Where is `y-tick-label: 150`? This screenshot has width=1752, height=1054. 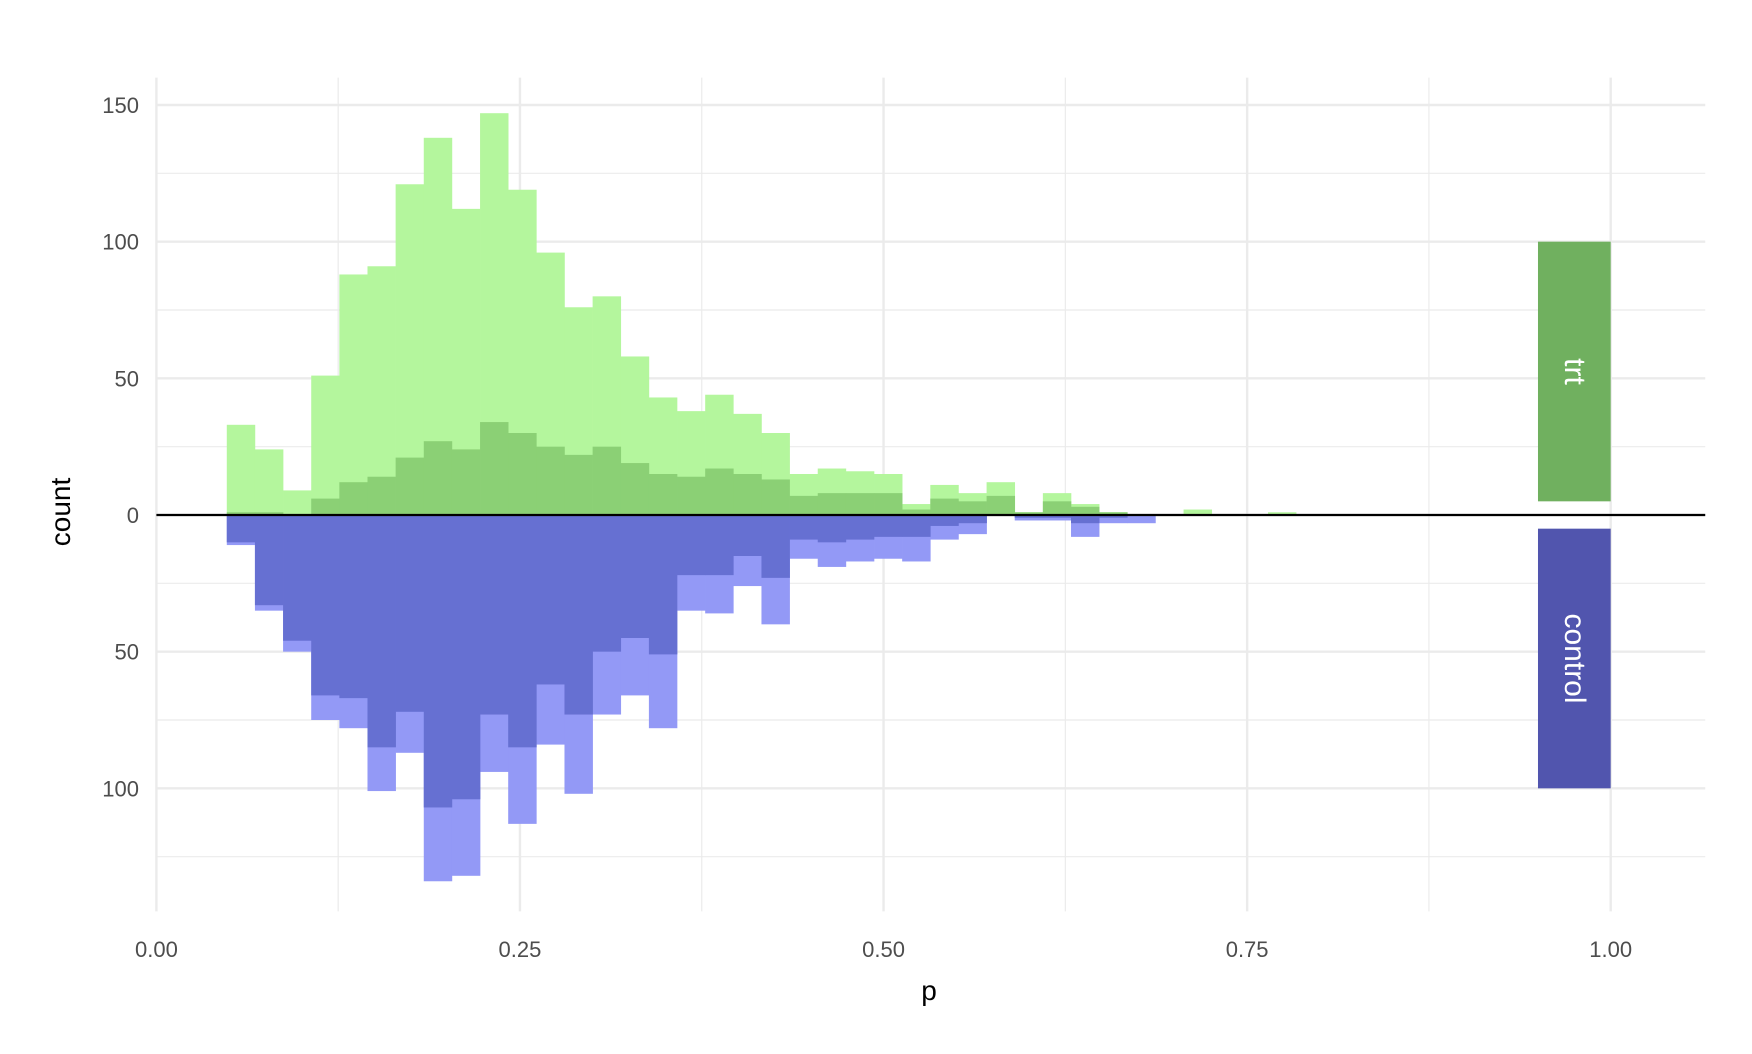
y-tick-label: 150 is located at coordinates (120, 105).